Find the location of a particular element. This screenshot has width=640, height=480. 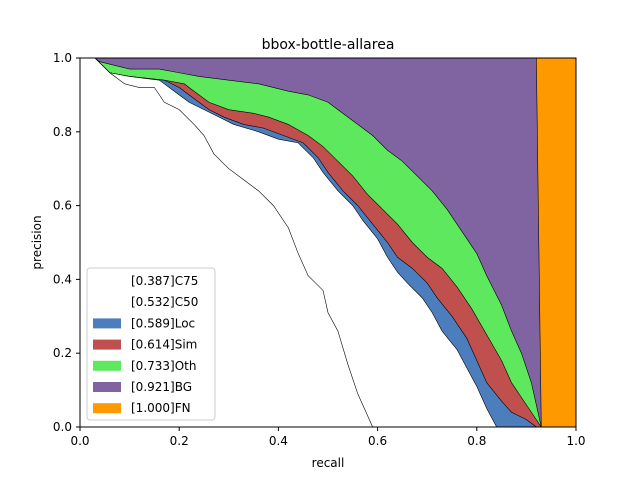

y-tick-label: 0.4 is located at coordinates (62, 279).